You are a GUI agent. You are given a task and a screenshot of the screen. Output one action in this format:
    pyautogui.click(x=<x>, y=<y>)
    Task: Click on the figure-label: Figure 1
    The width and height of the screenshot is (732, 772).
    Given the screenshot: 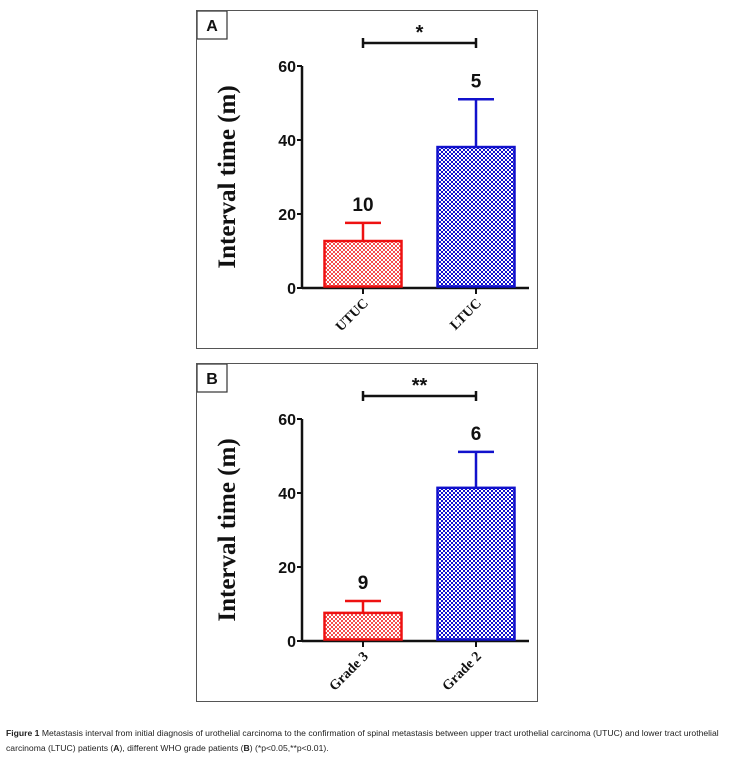 What is the action you would take?
    pyautogui.click(x=23, y=733)
    